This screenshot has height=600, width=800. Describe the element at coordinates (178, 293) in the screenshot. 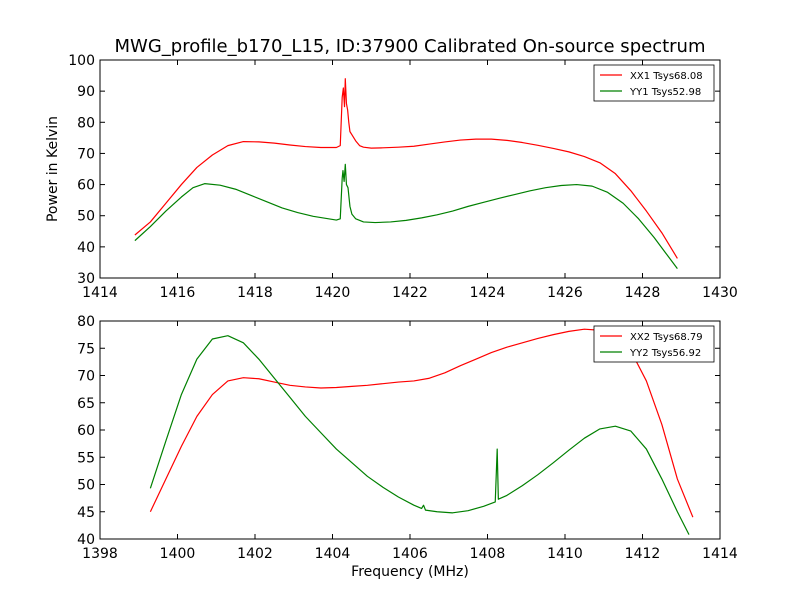

I see `top-chart-x-tick-label: 1416` at that location.